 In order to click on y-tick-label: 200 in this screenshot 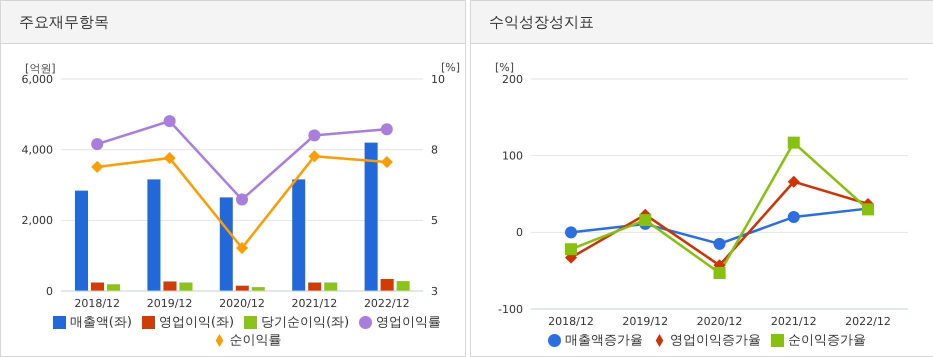, I will do `click(512, 79)`.